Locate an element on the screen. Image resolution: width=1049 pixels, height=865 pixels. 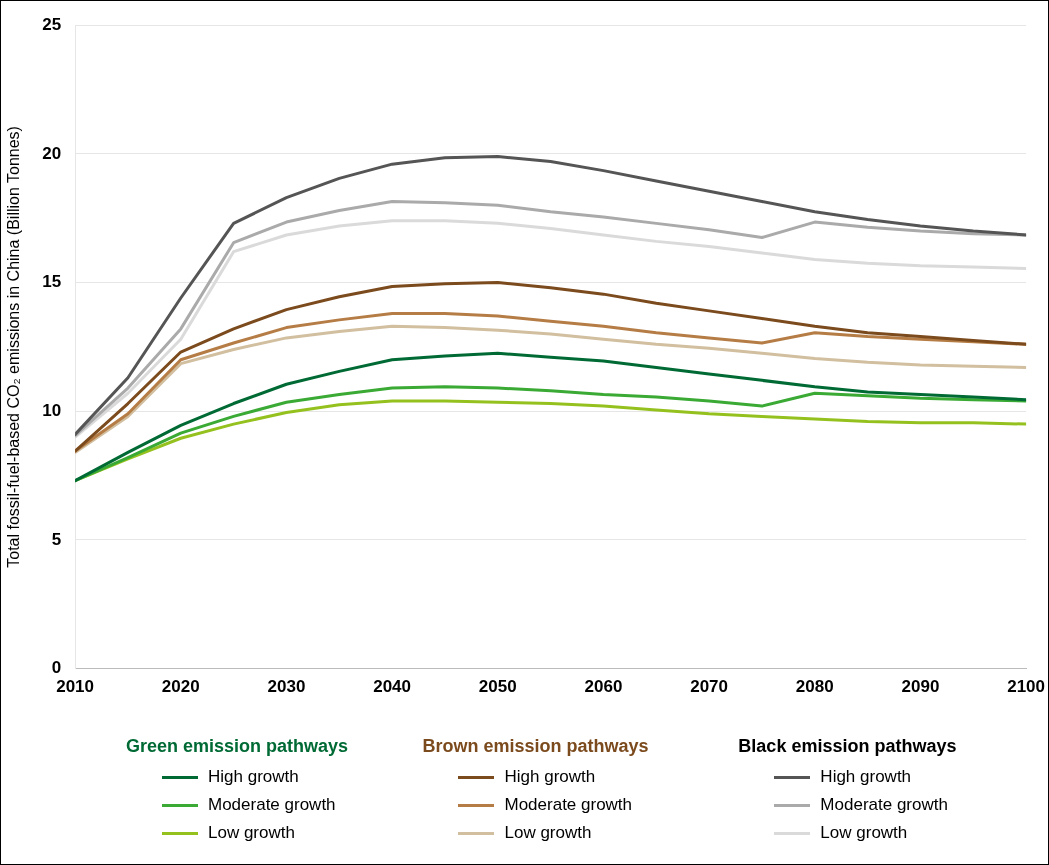
y-tick-label: 20 is located at coordinates (52, 153).